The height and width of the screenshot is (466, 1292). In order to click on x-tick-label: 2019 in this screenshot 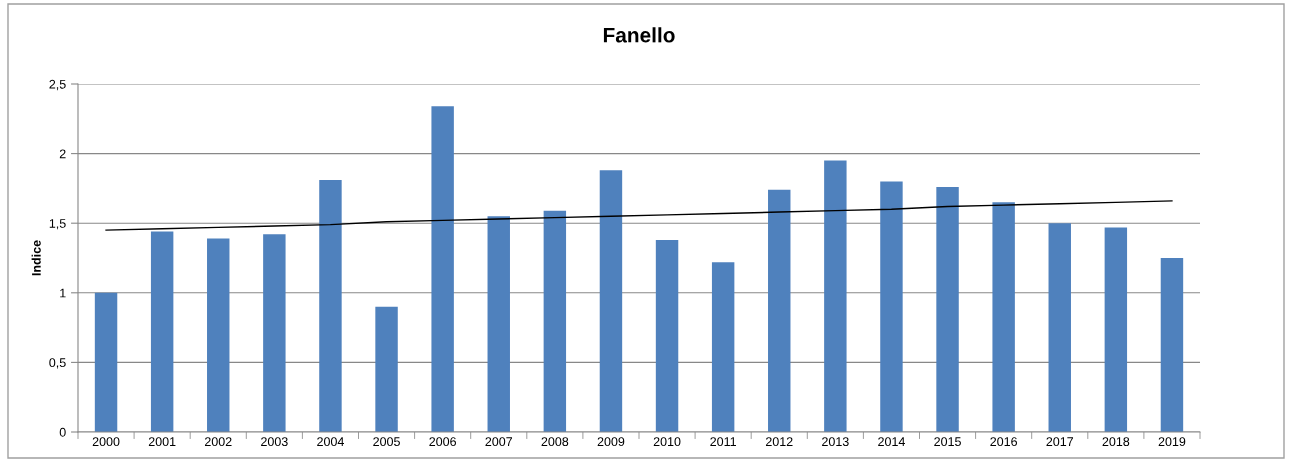, I will do `click(1172, 442)`.